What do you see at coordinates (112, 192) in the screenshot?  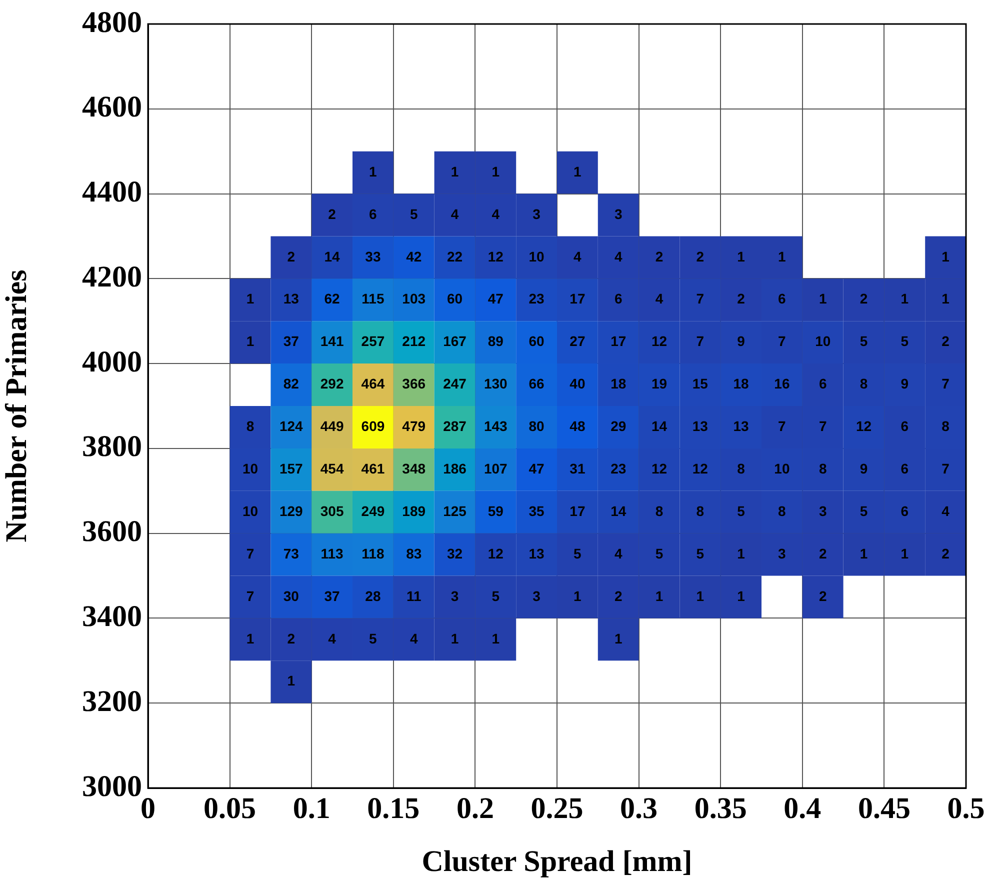 I see `y-tick-label: 4400` at bounding box center [112, 192].